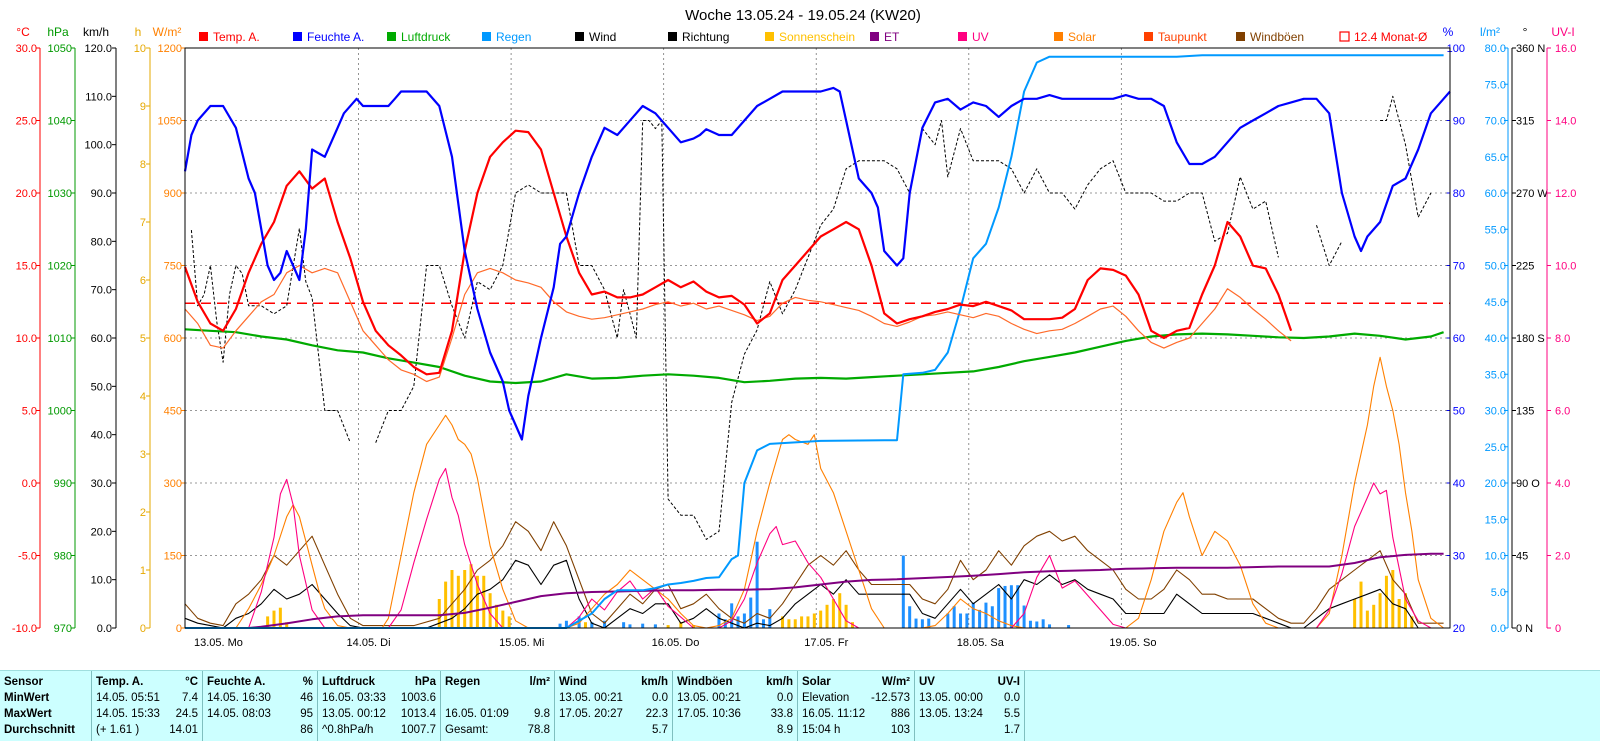 This screenshot has height=741, width=1600. What do you see at coordinates (735, 730) in the screenshot?
I see `stats-cell: 8.9` at bounding box center [735, 730].